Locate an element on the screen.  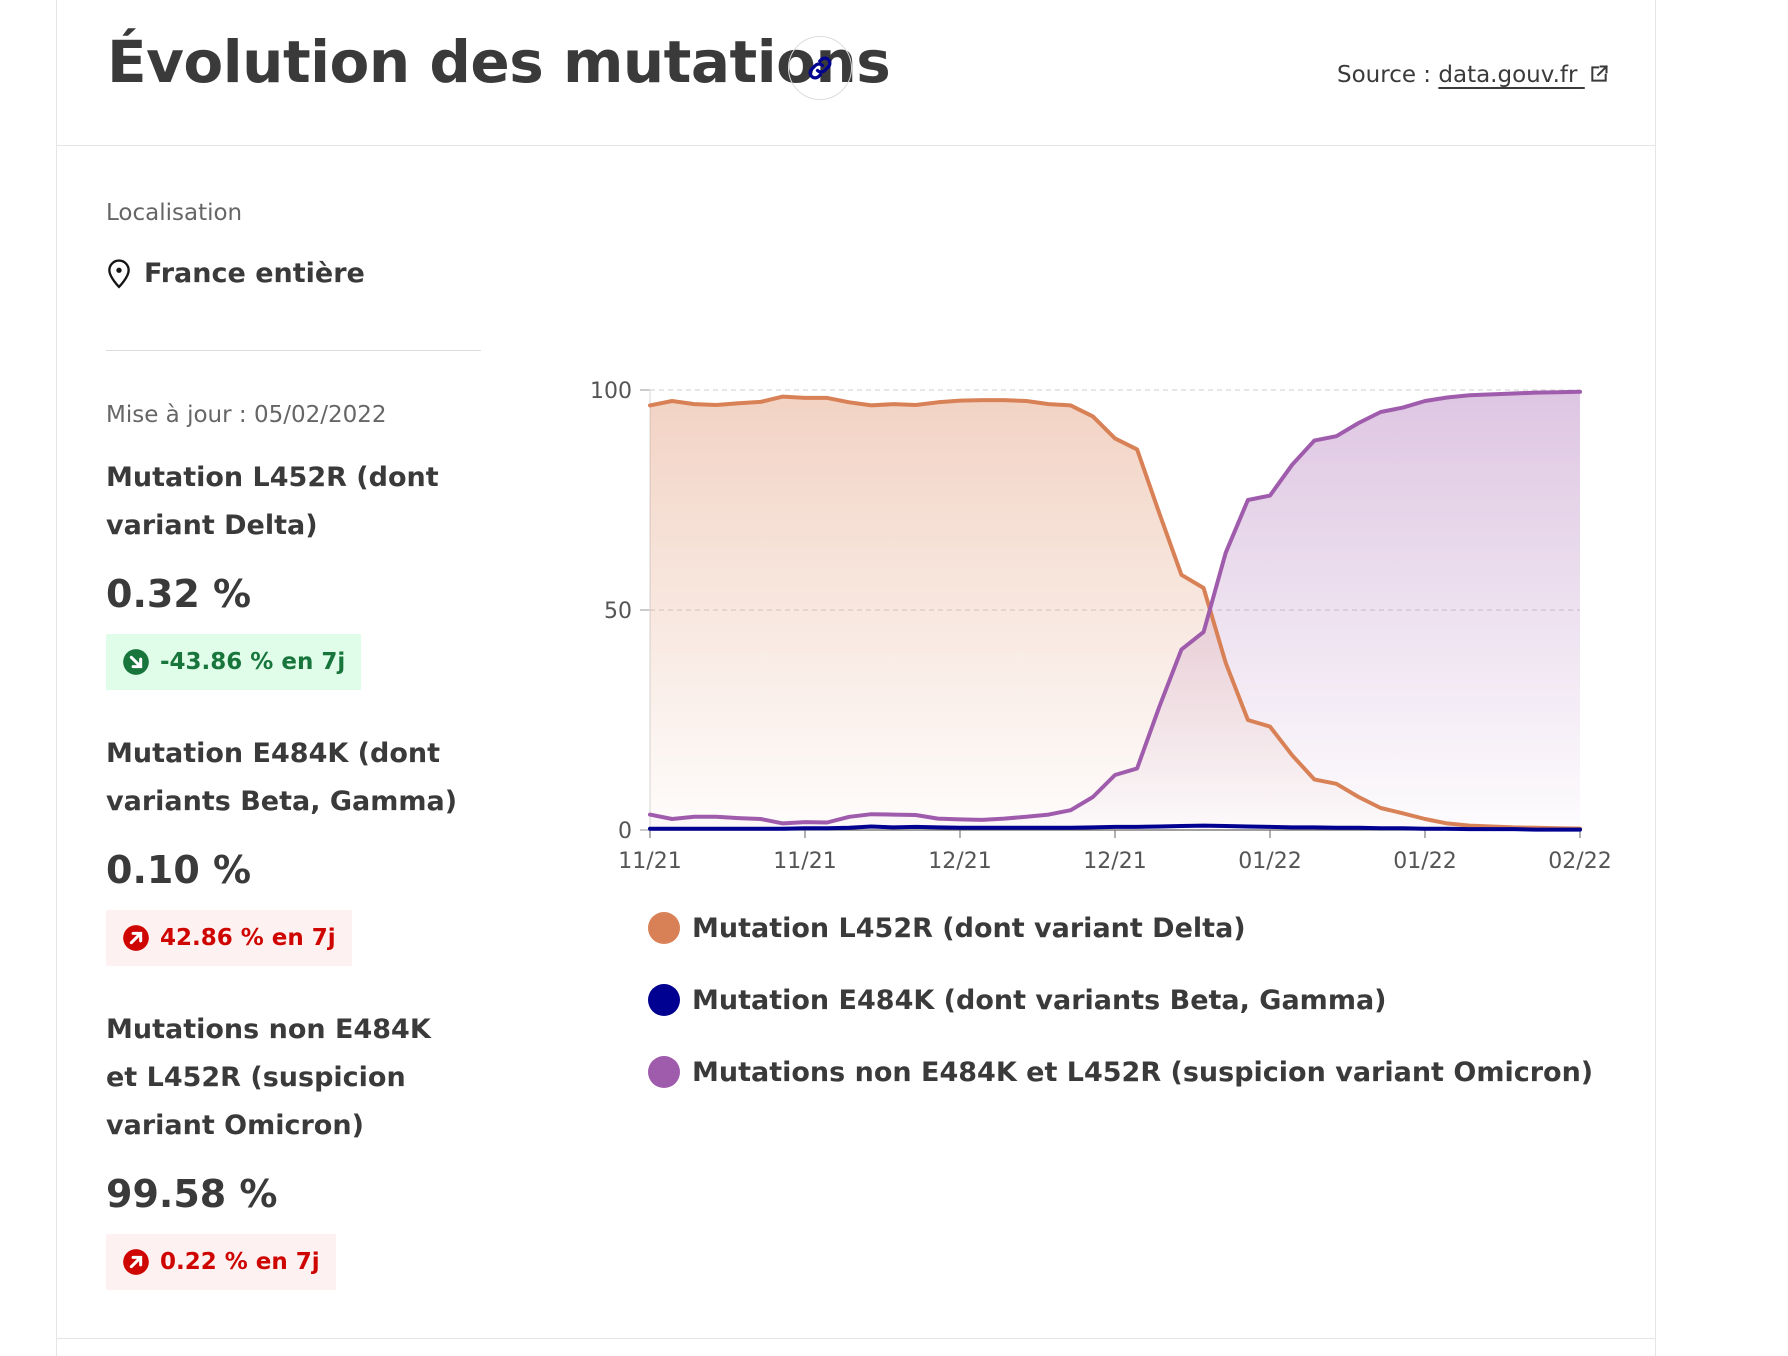
y-tick-label: 0 is located at coordinates (625, 831).